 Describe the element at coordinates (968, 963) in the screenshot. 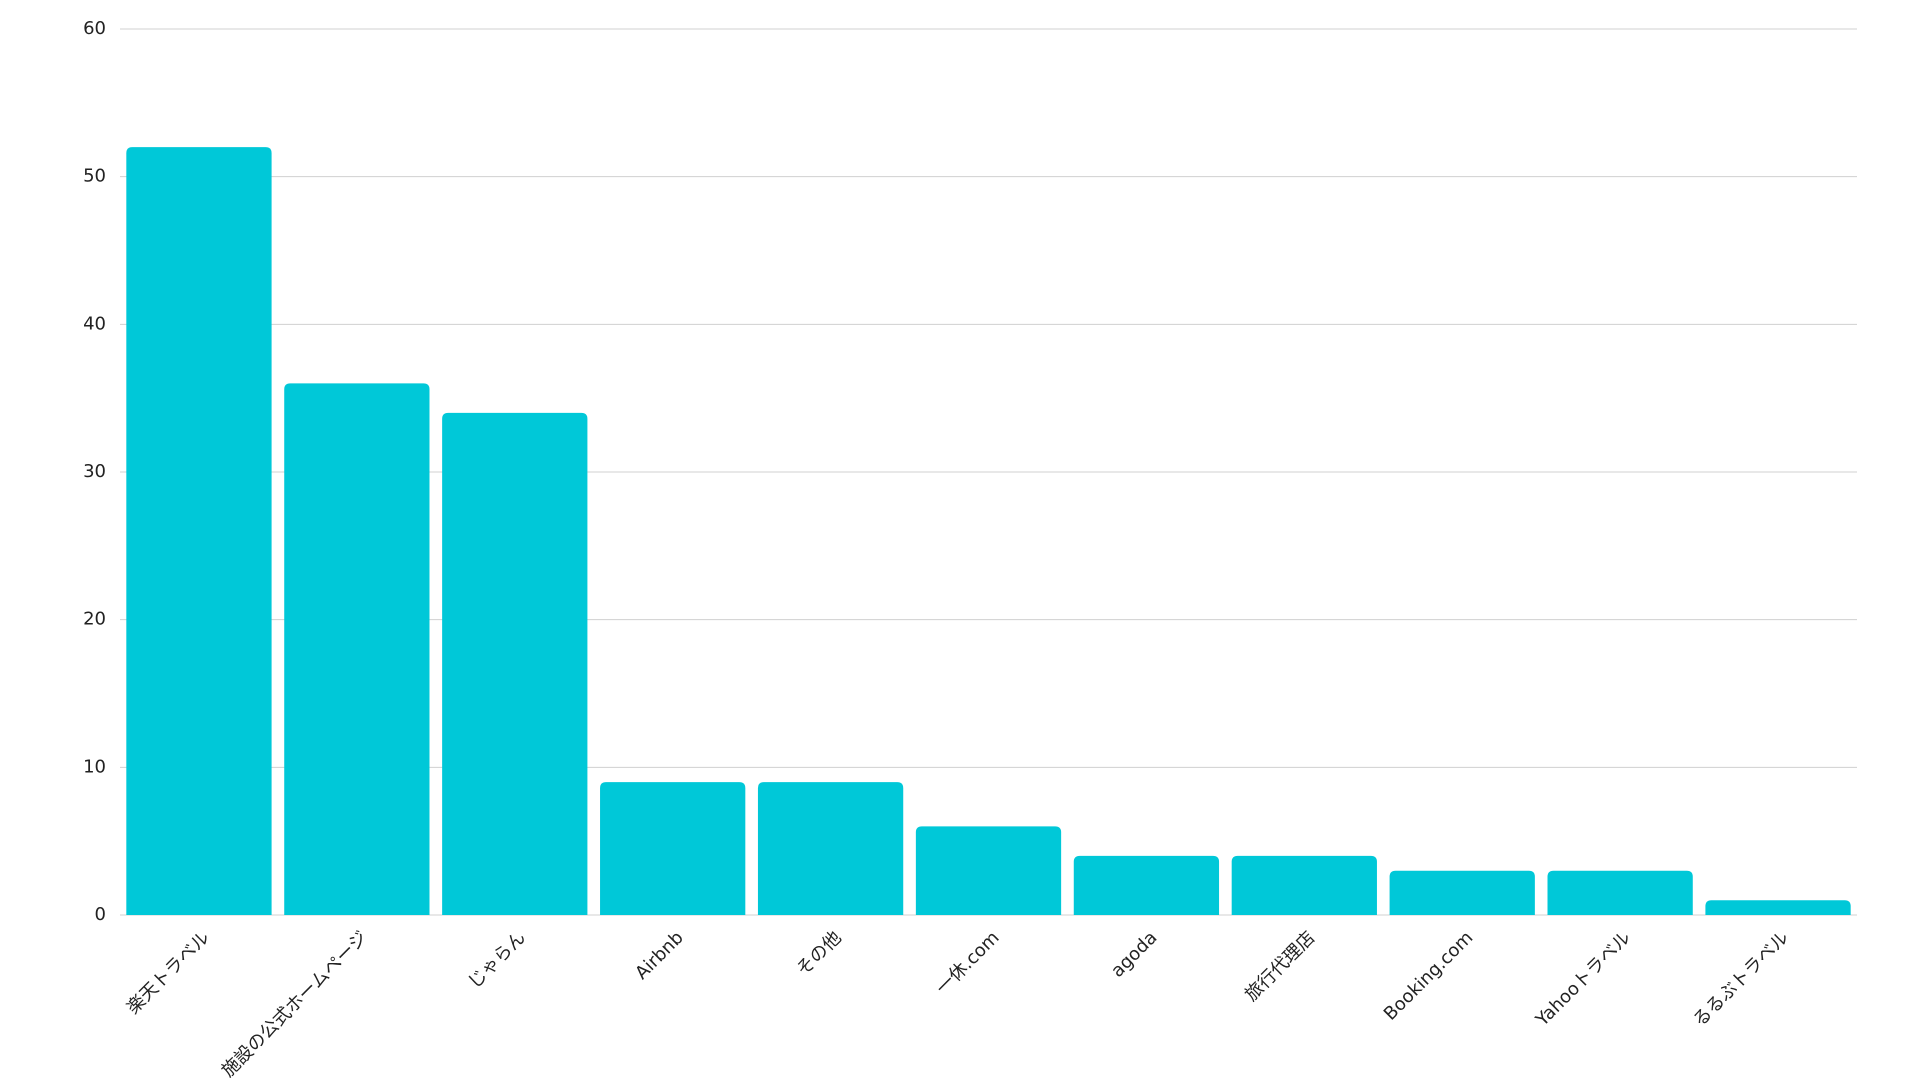

I see `x-tick-label: 一休.com` at that location.